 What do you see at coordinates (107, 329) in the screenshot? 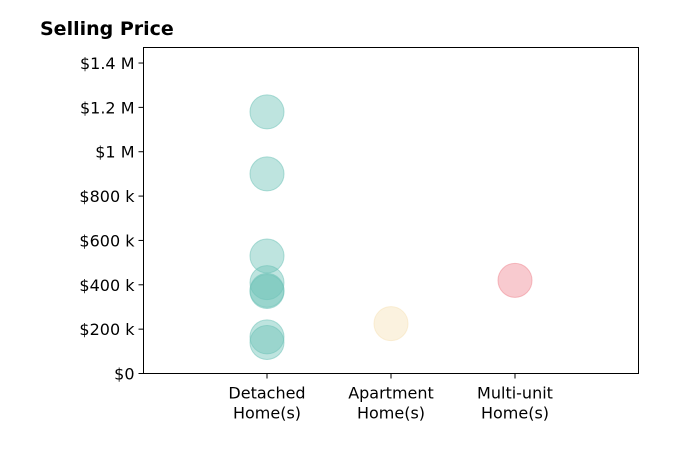
I see `y-tick-label: $200 k` at bounding box center [107, 329].